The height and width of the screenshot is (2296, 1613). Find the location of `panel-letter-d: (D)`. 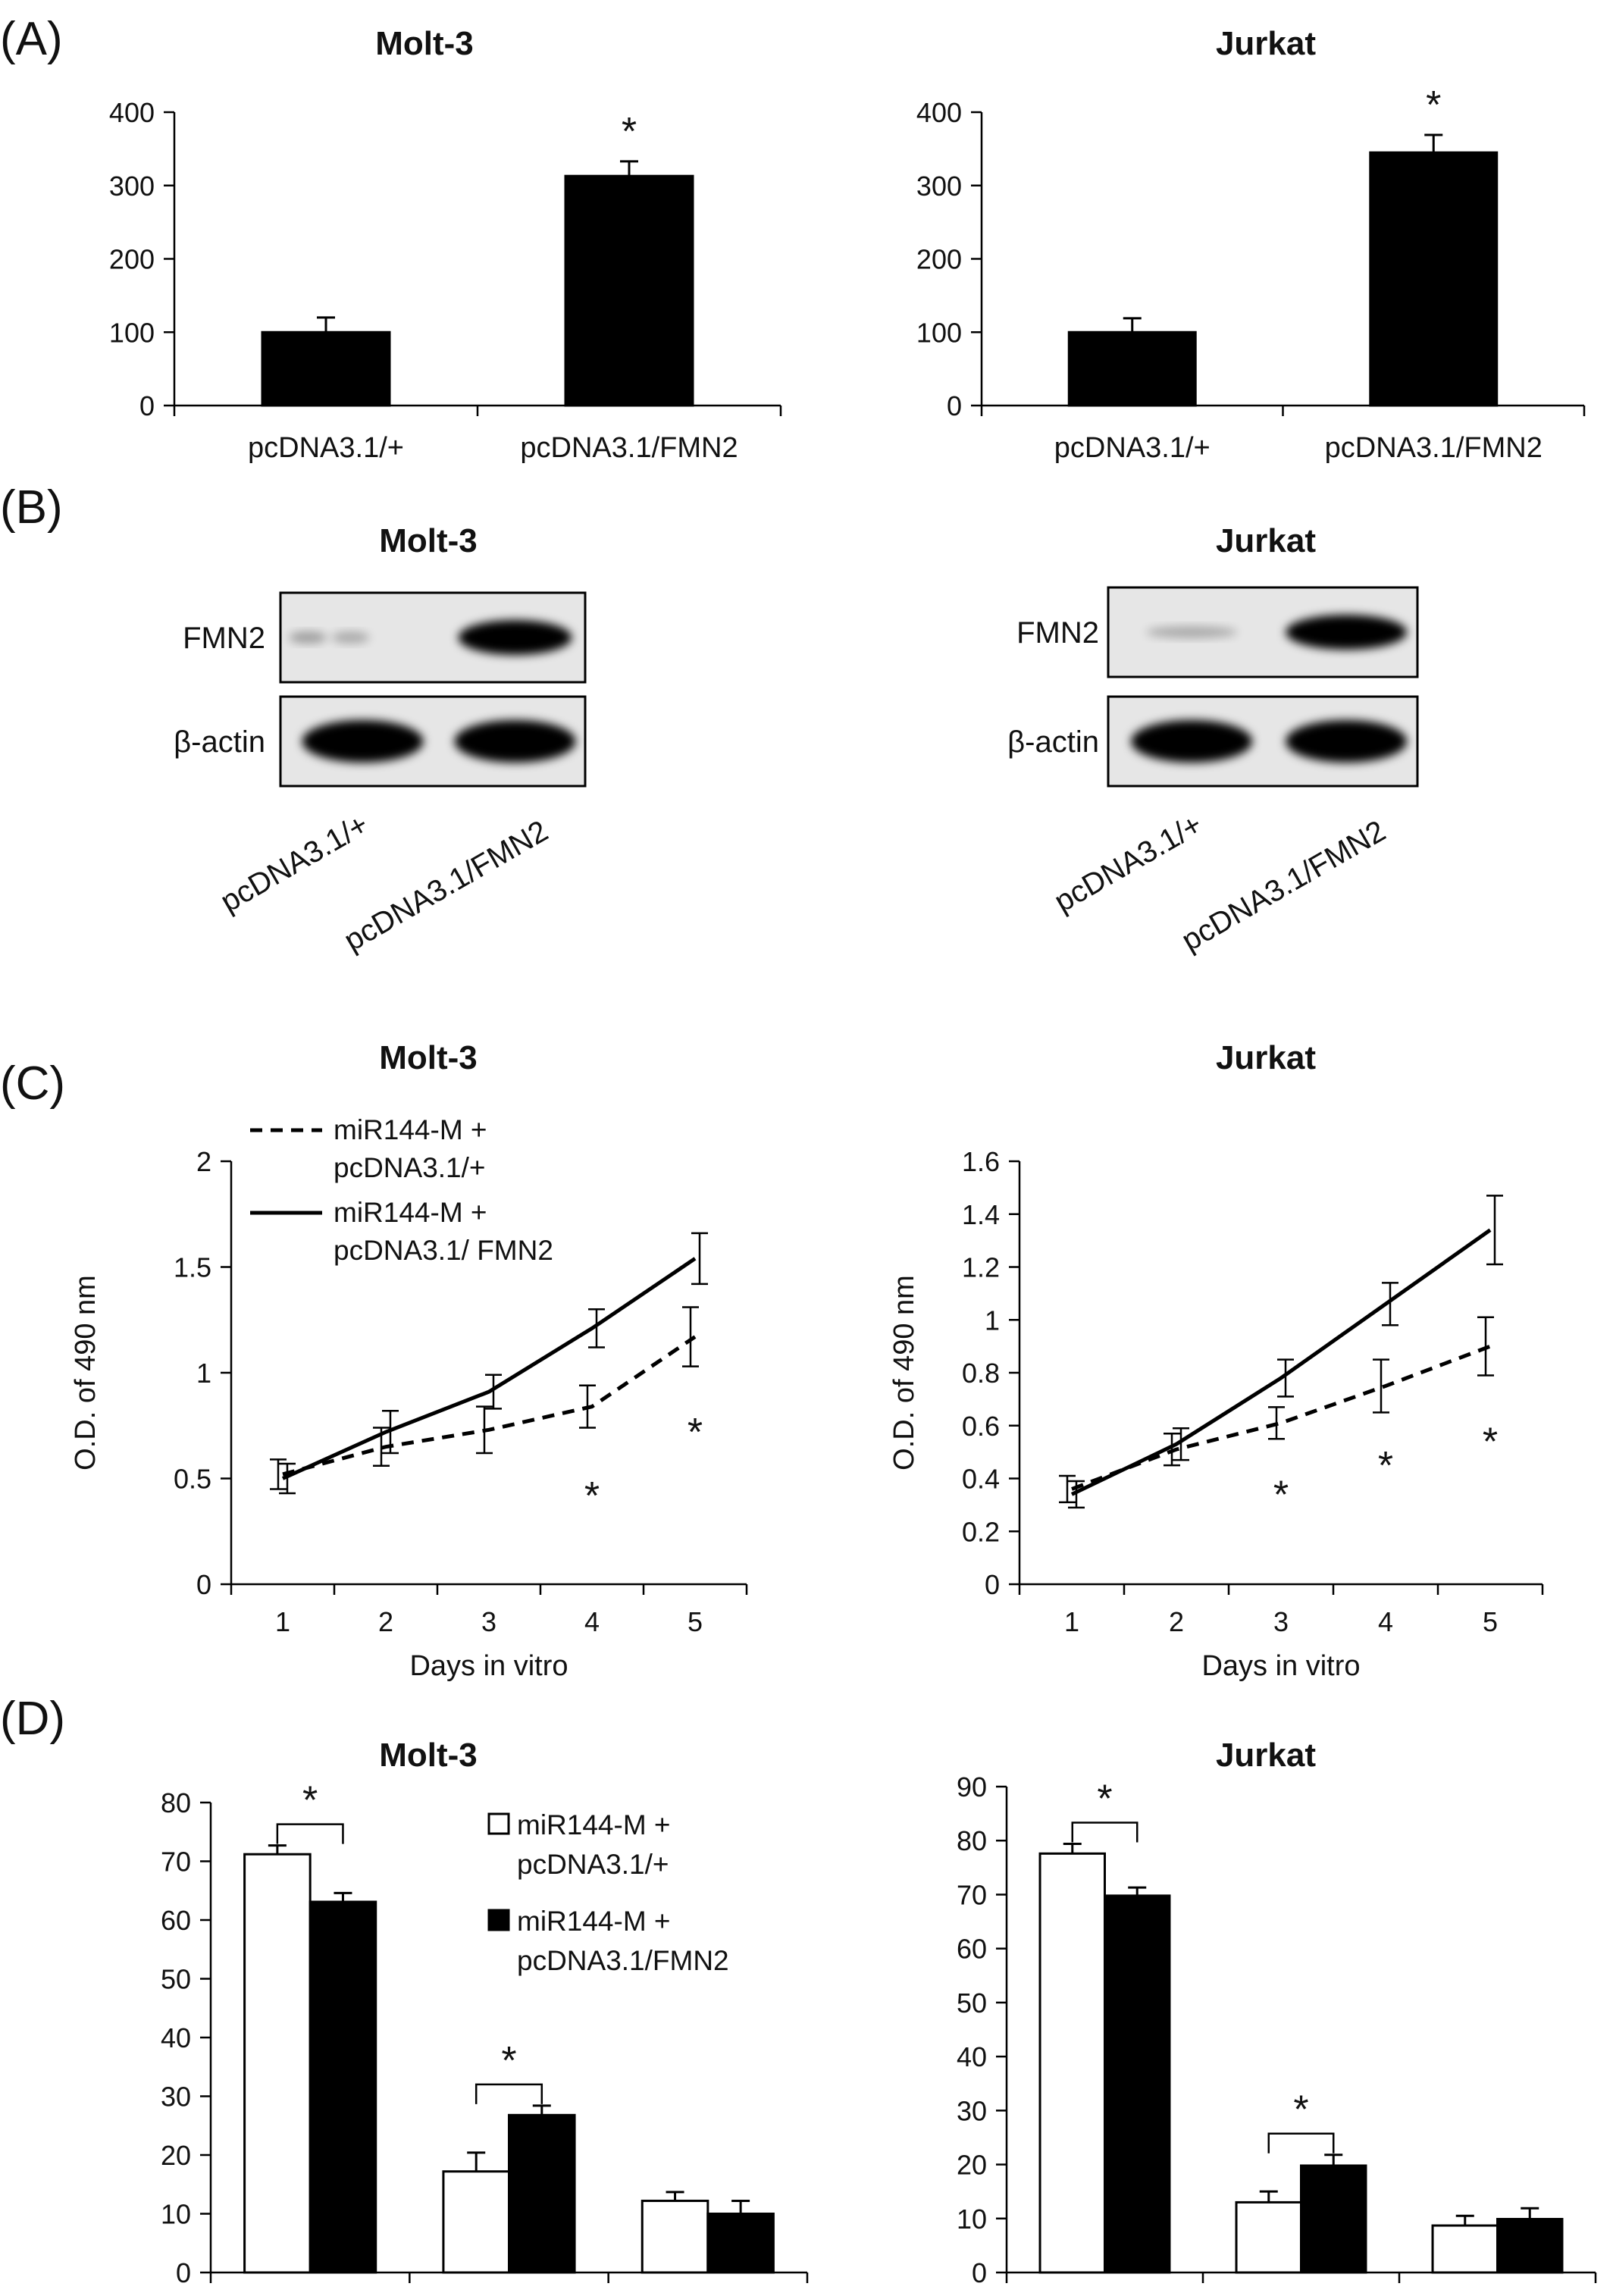

panel-letter-d: (D) is located at coordinates (32, 1719).